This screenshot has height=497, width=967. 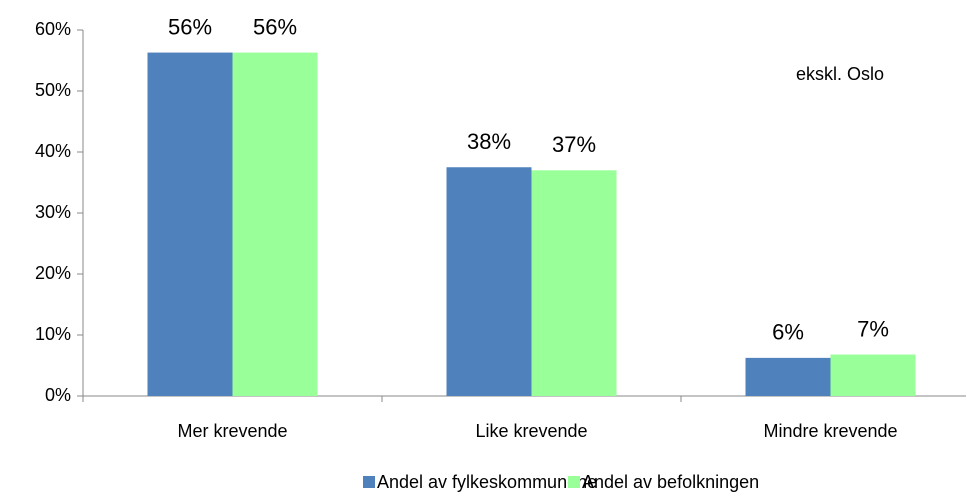 I want to click on y-tick-label: 20%, so click(x=53, y=273).